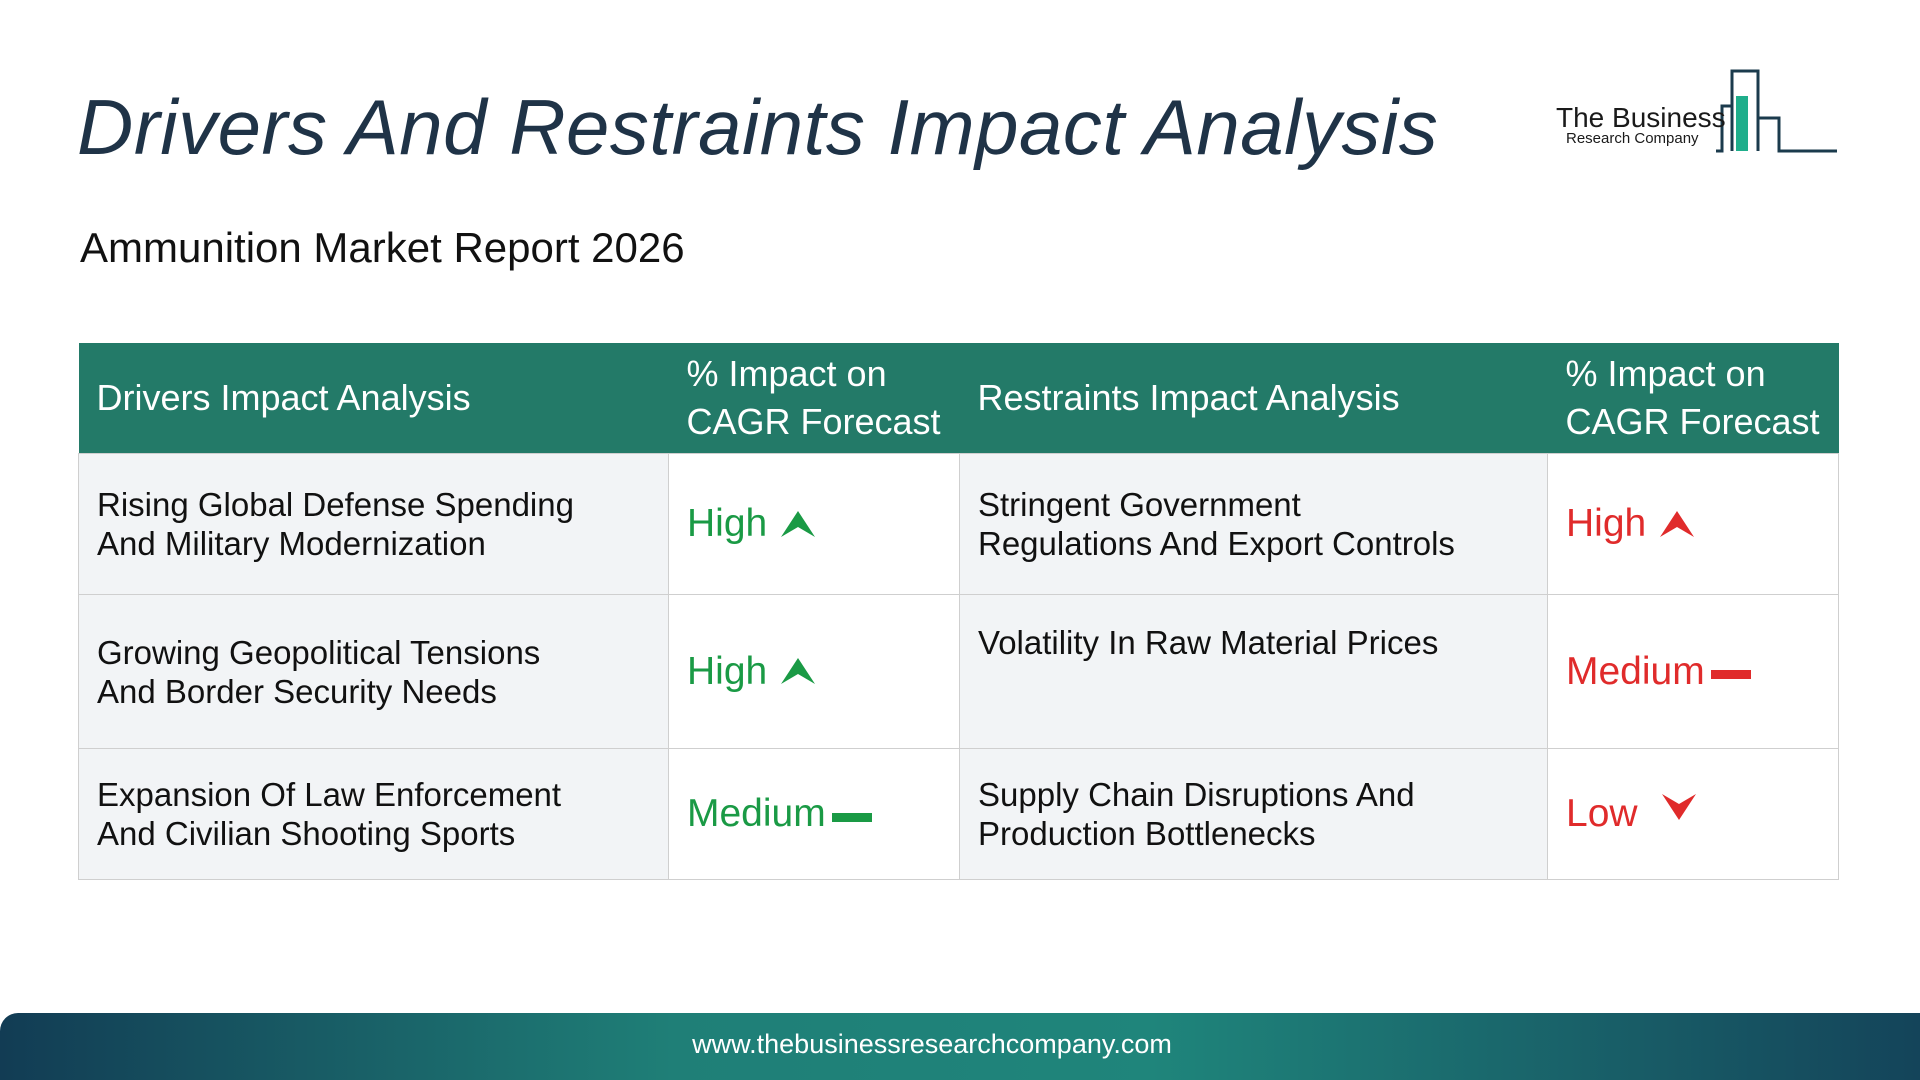  Describe the element at coordinates (1641, 117) in the screenshot. I see `logo-text-primary: The Business` at that location.